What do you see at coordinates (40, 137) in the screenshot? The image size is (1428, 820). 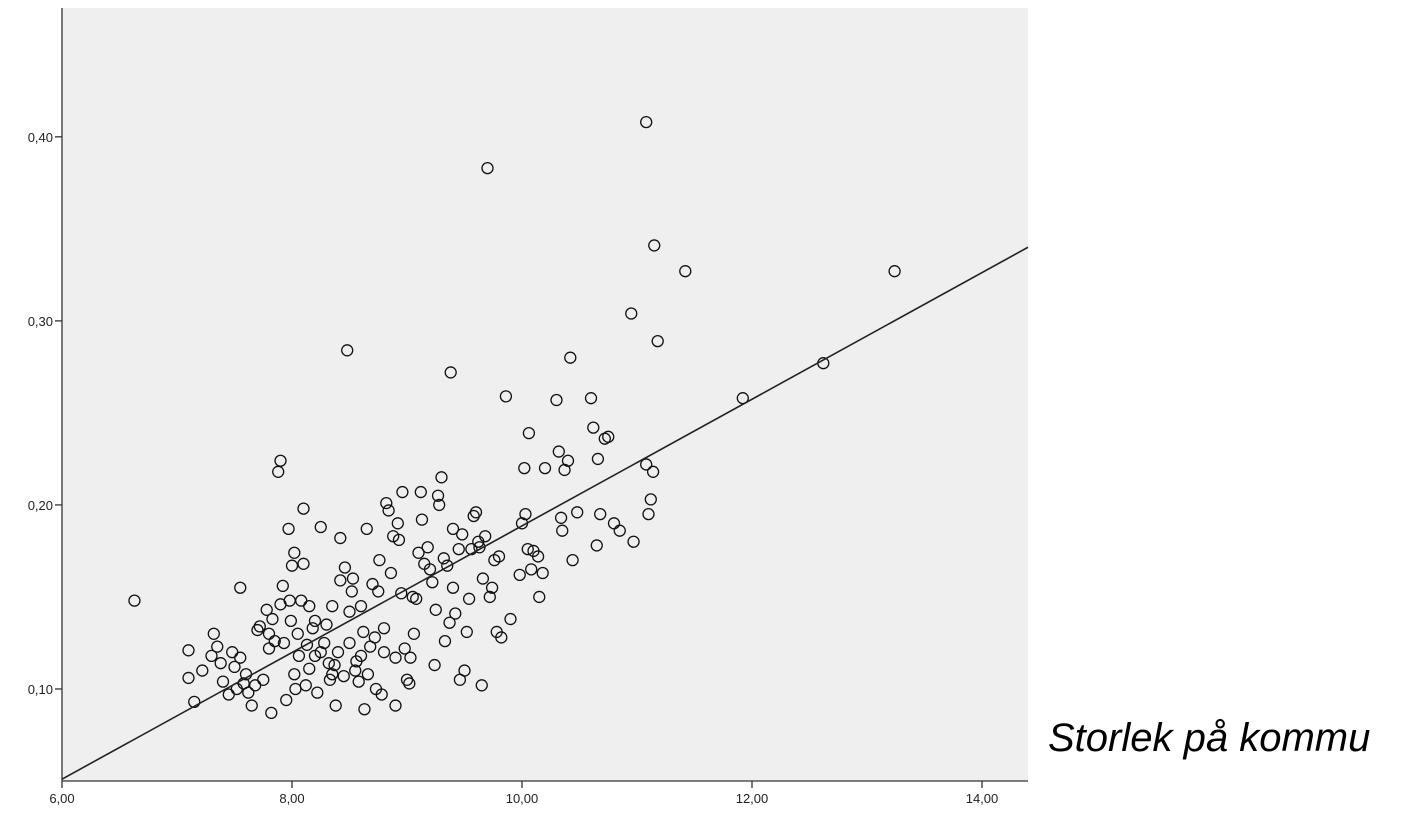 I see `y-tick-label: 0,40` at bounding box center [40, 137].